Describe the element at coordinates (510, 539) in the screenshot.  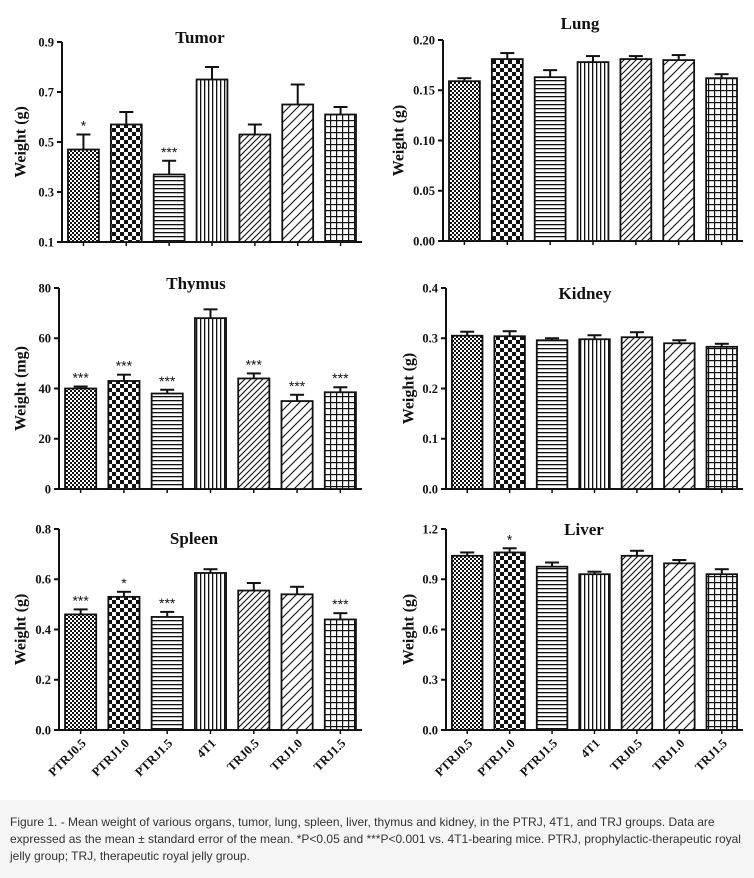
I see `liver-significance-label: *` at that location.